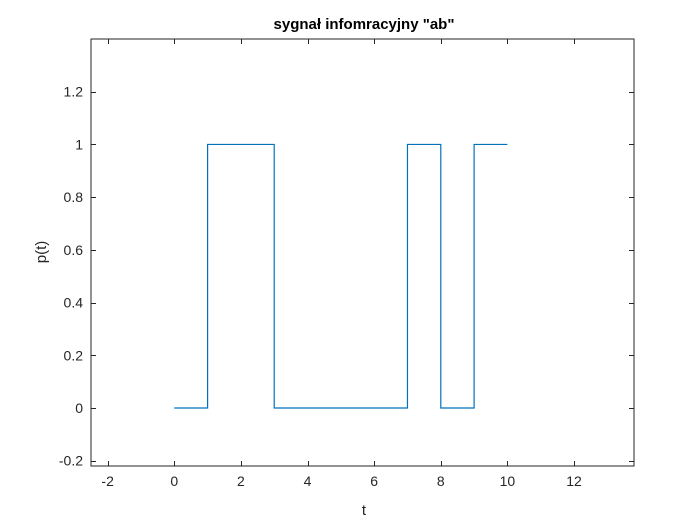 This screenshot has width=700, height=525. What do you see at coordinates (508, 481) in the screenshot?
I see `x-tick-label: 10` at bounding box center [508, 481].